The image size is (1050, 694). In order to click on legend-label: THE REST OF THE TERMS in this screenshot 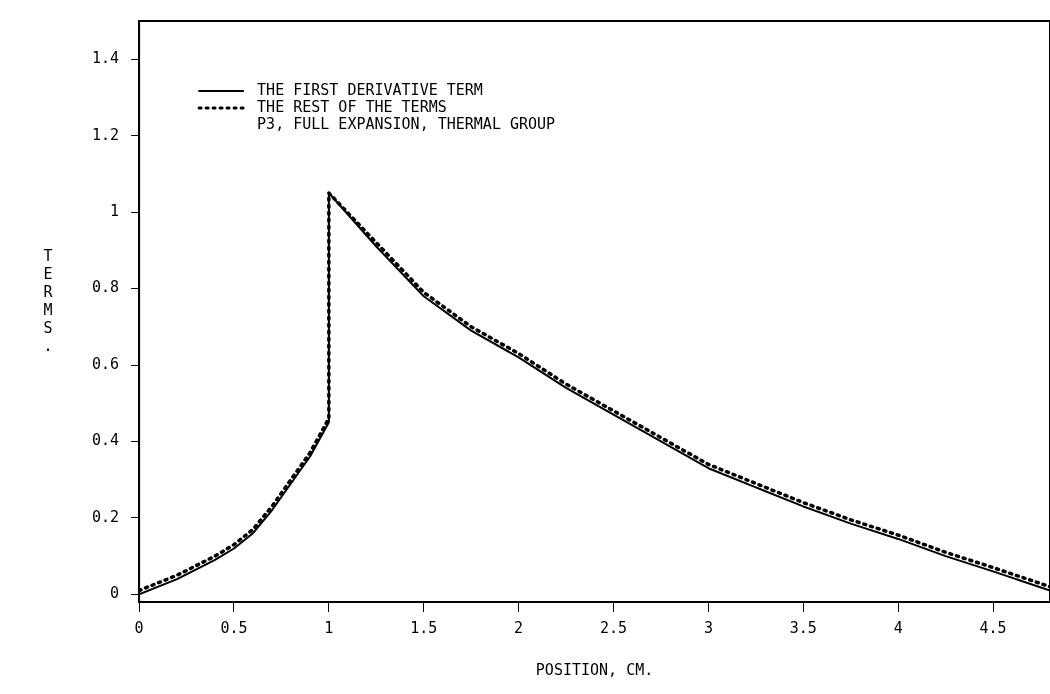, I will do `click(352, 106)`.